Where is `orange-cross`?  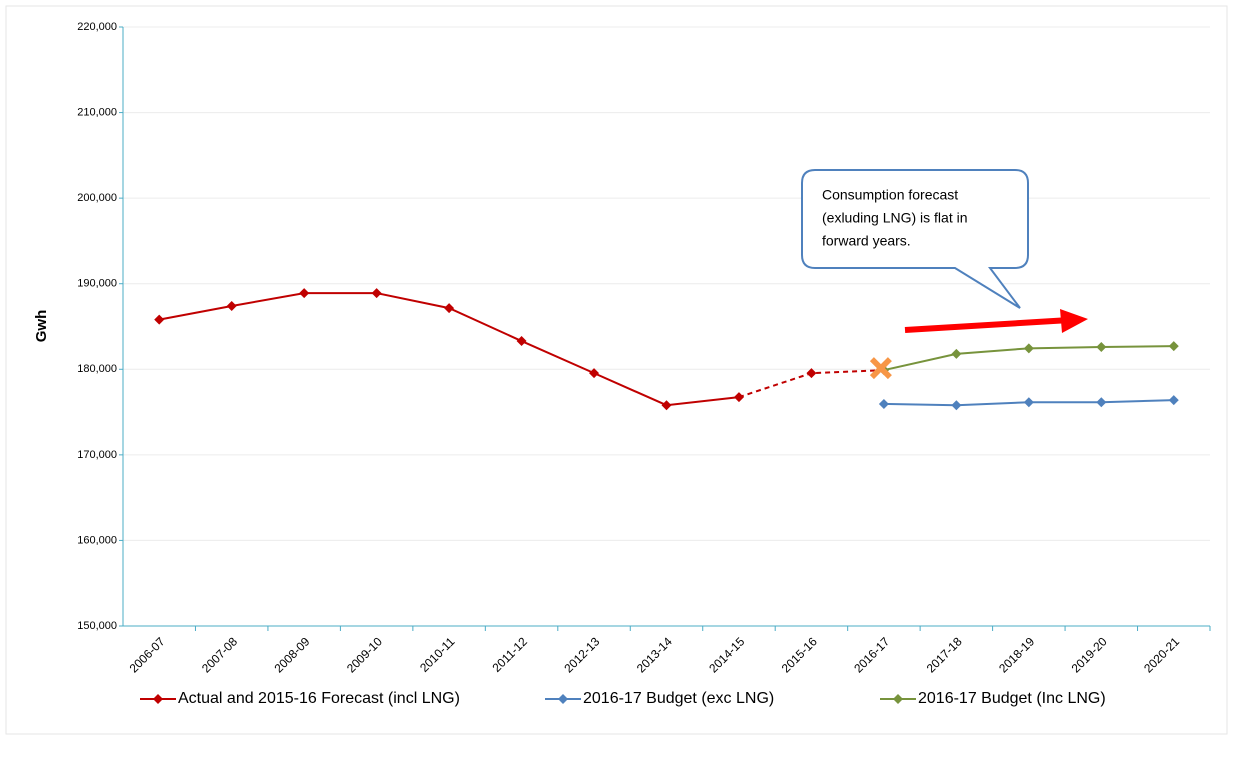 orange-cross is located at coordinates (880, 368).